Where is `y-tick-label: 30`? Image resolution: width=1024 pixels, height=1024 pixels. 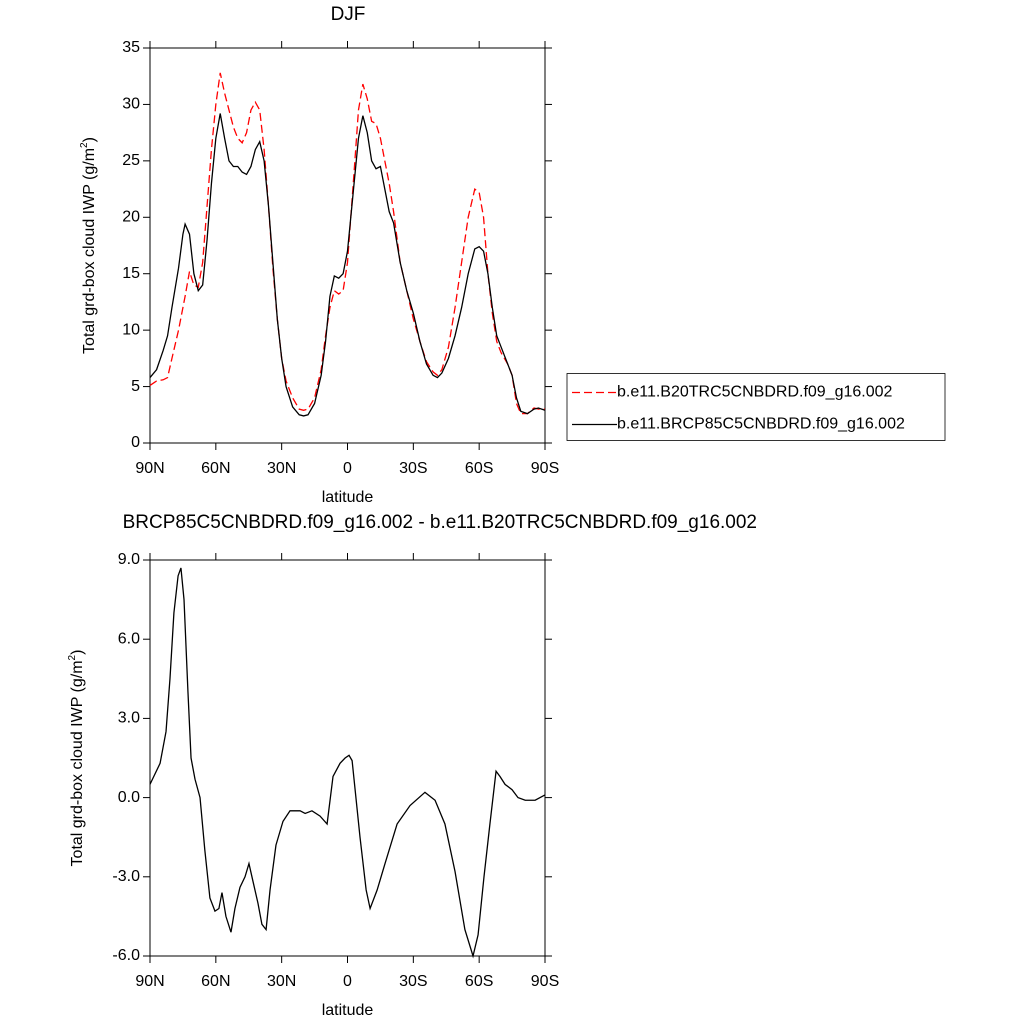
y-tick-label: 30 is located at coordinates (131, 104).